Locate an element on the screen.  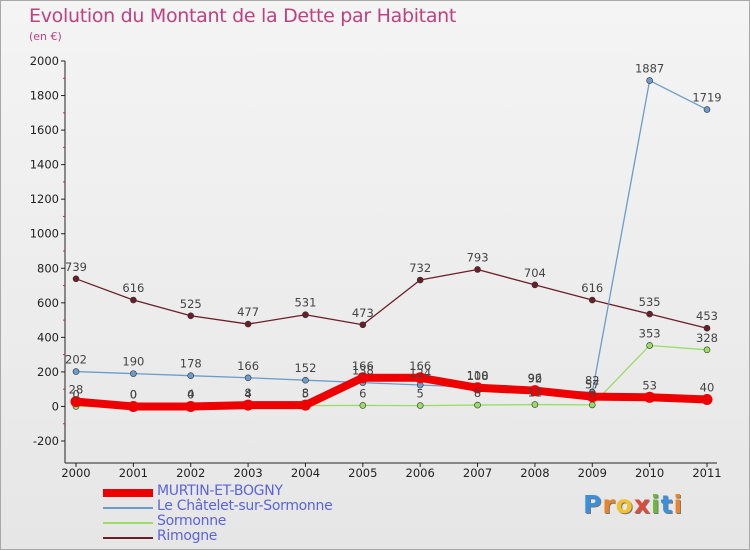
data-label: 82 is located at coordinates (592, 380).